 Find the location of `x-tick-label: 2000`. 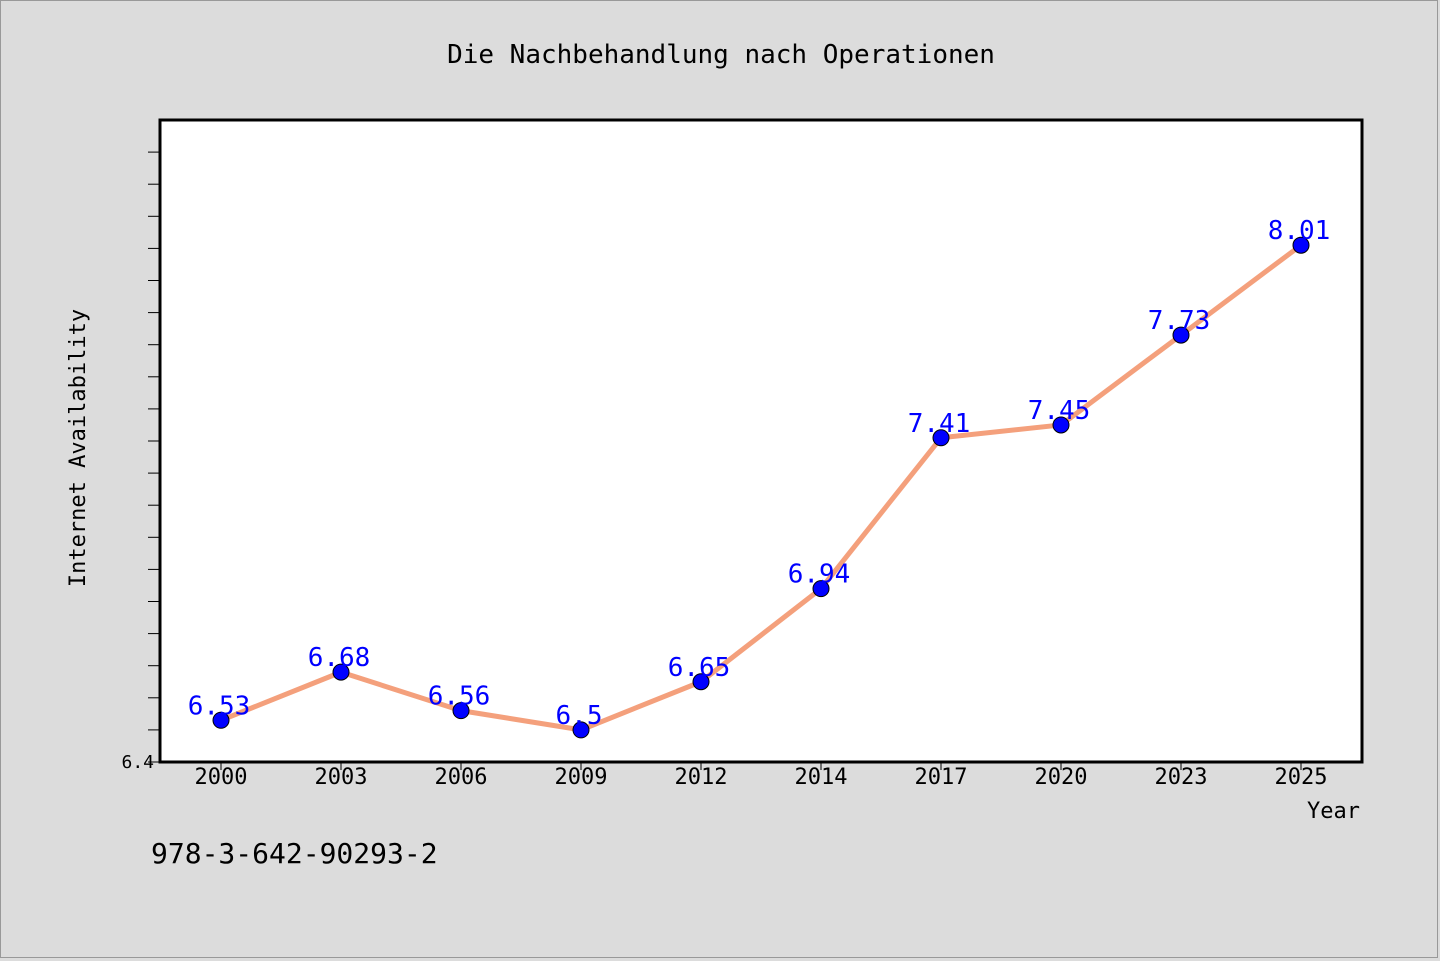

x-tick-label: 2000 is located at coordinates (221, 777).